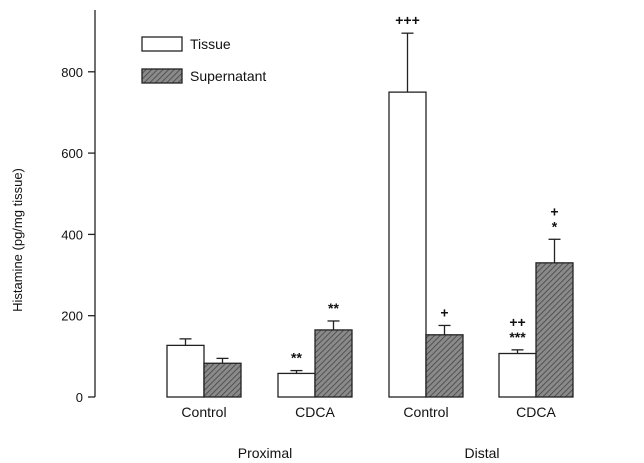 Image resolution: width=644 pixels, height=463 pixels. Describe the element at coordinates (72, 153) in the screenshot. I see `y-tick-label: 600` at that location.